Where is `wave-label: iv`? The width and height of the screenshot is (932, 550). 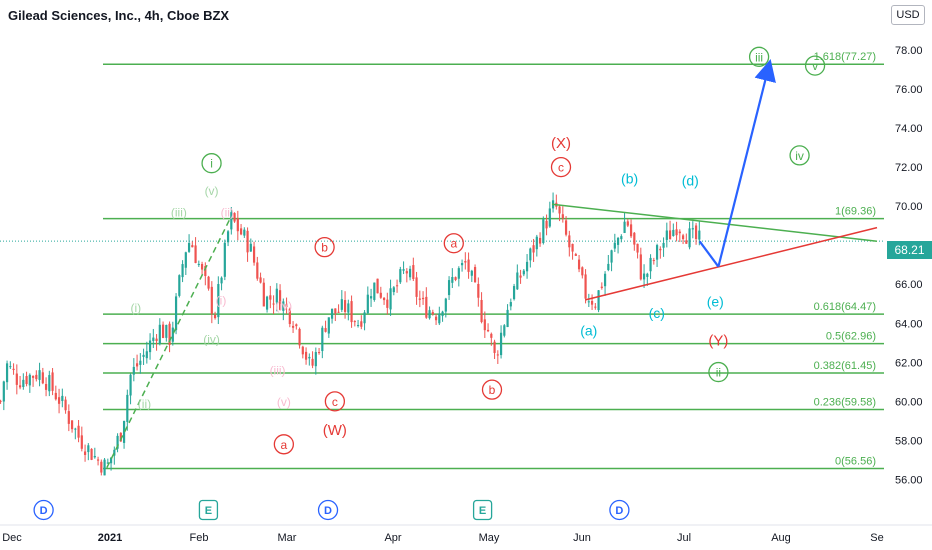
wave-label: iv is located at coordinates (799, 156).